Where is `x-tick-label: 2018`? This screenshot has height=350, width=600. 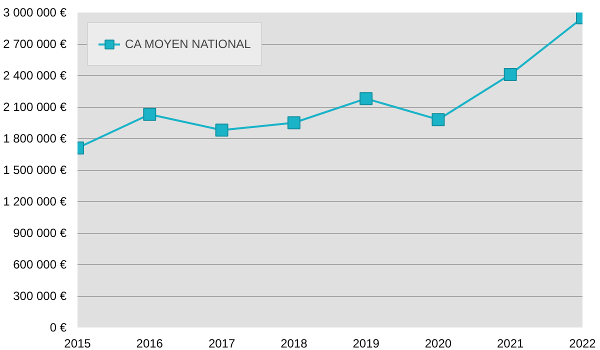
x-tick-label: 2018 is located at coordinates (294, 343).